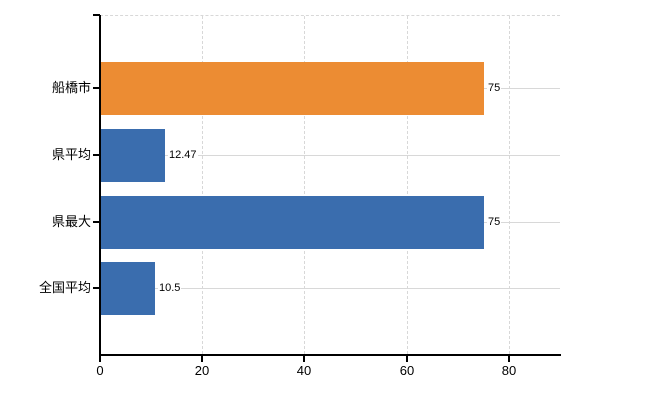 This screenshot has width=650, height=400. What do you see at coordinates (64, 287) in the screenshot?
I see `category-axis-label: 全国平均` at bounding box center [64, 287].